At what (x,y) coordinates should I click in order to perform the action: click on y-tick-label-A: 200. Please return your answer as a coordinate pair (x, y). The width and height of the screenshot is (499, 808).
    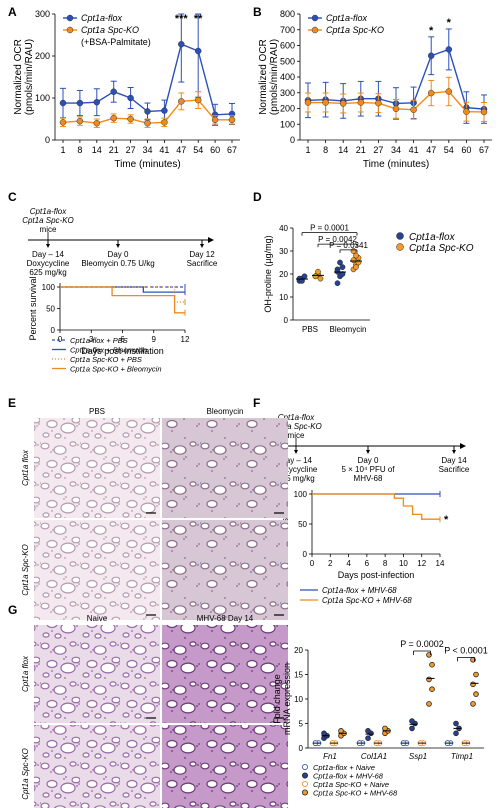
    Looking at the image, I should click on (42, 56).